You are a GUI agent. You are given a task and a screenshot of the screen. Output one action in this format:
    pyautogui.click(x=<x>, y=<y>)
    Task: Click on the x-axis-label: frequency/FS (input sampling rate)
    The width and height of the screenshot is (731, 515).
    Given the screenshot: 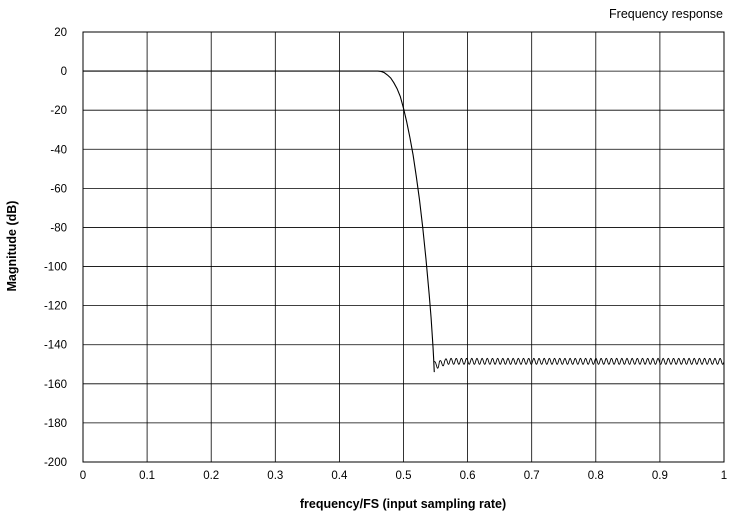 What is the action you would take?
    pyautogui.click(x=403, y=504)
    